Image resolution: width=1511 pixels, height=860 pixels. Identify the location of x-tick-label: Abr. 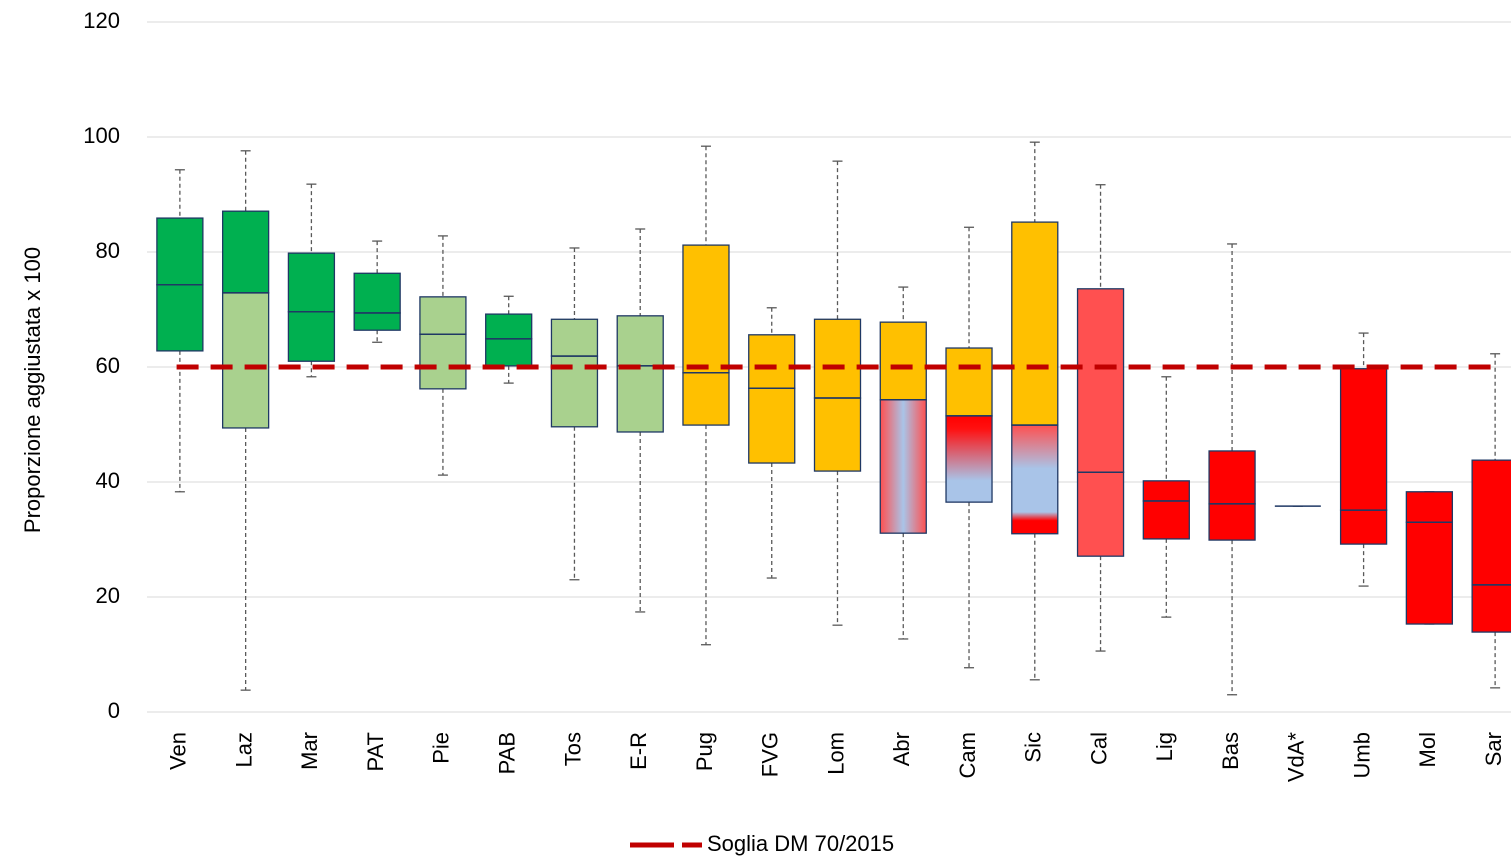
(901, 749).